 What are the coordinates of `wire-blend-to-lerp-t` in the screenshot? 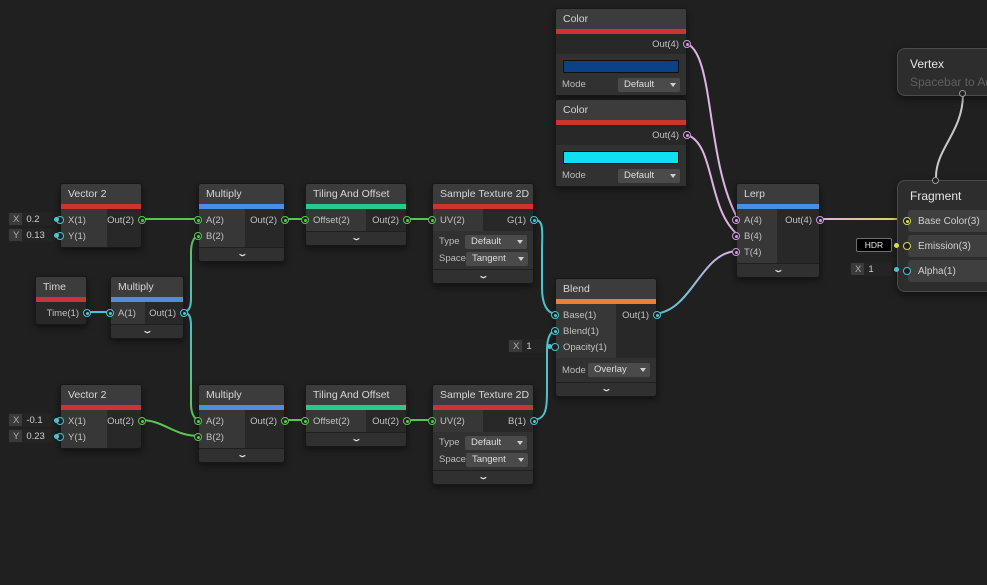 It's located at (695, 282).